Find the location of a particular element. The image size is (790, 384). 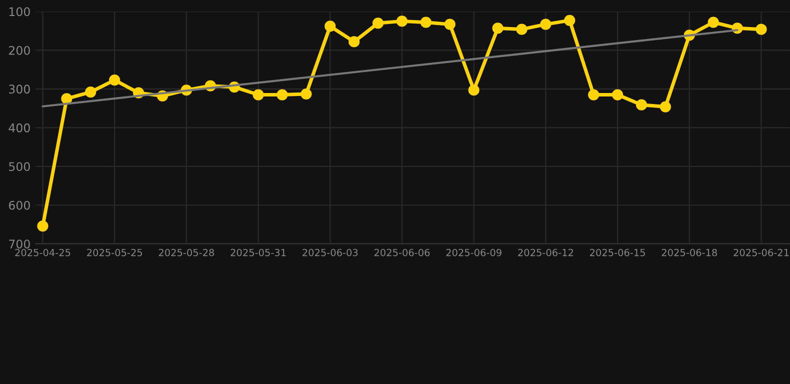

x-tick-label: 2025-06-09 is located at coordinates (474, 252).